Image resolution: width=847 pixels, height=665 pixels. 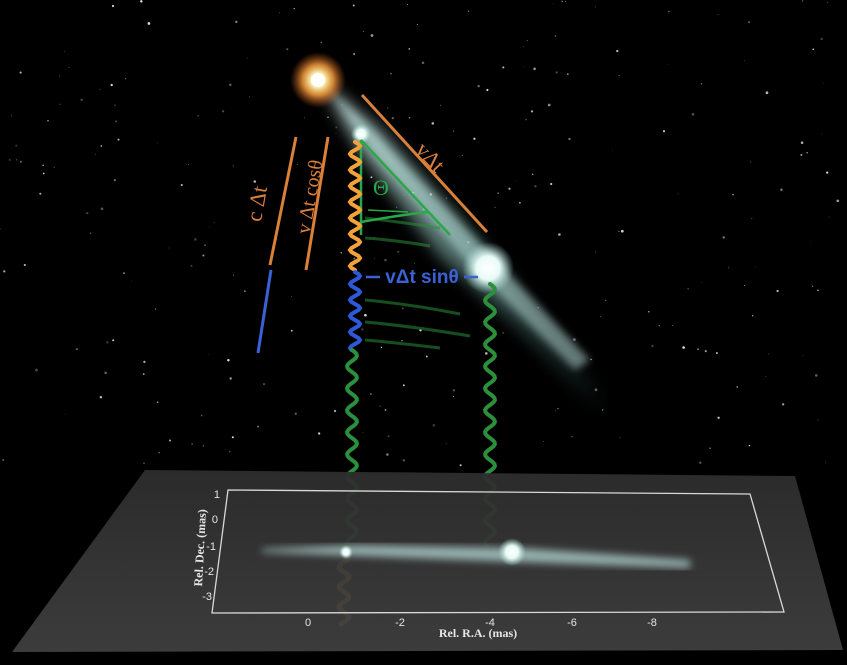 What do you see at coordinates (217, 495) in the screenshot?
I see `y-tick-label: 1` at bounding box center [217, 495].